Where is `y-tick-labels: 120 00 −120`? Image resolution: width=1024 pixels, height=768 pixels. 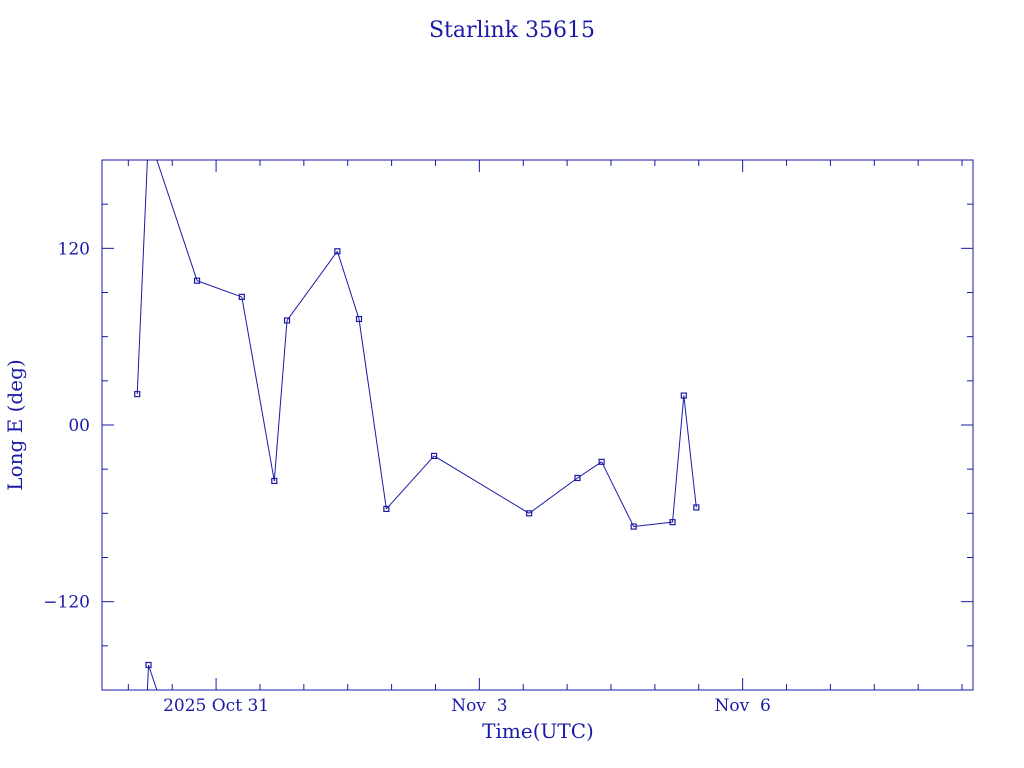 y-tick-labels: 120 00 −120 is located at coordinates (66, 425).